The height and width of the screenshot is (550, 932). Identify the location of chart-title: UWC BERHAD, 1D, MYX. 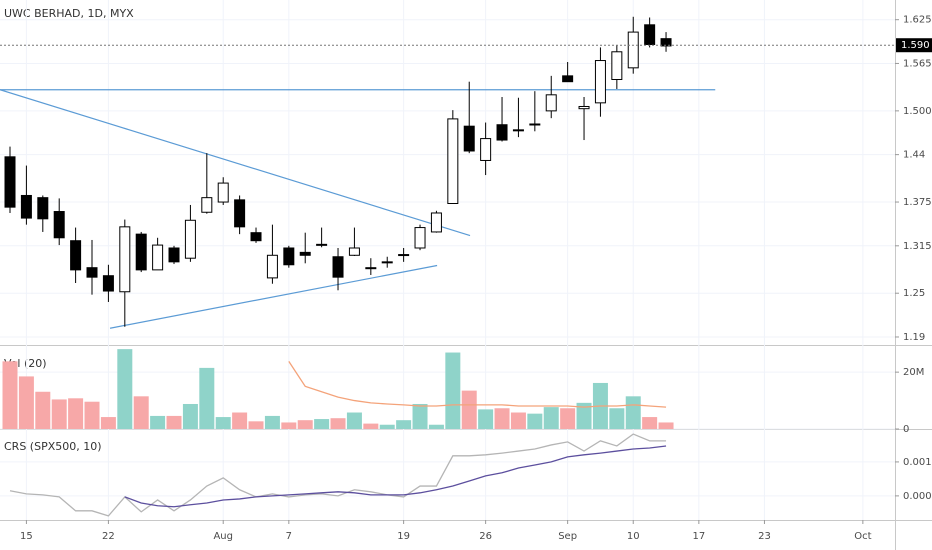
(69, 13).